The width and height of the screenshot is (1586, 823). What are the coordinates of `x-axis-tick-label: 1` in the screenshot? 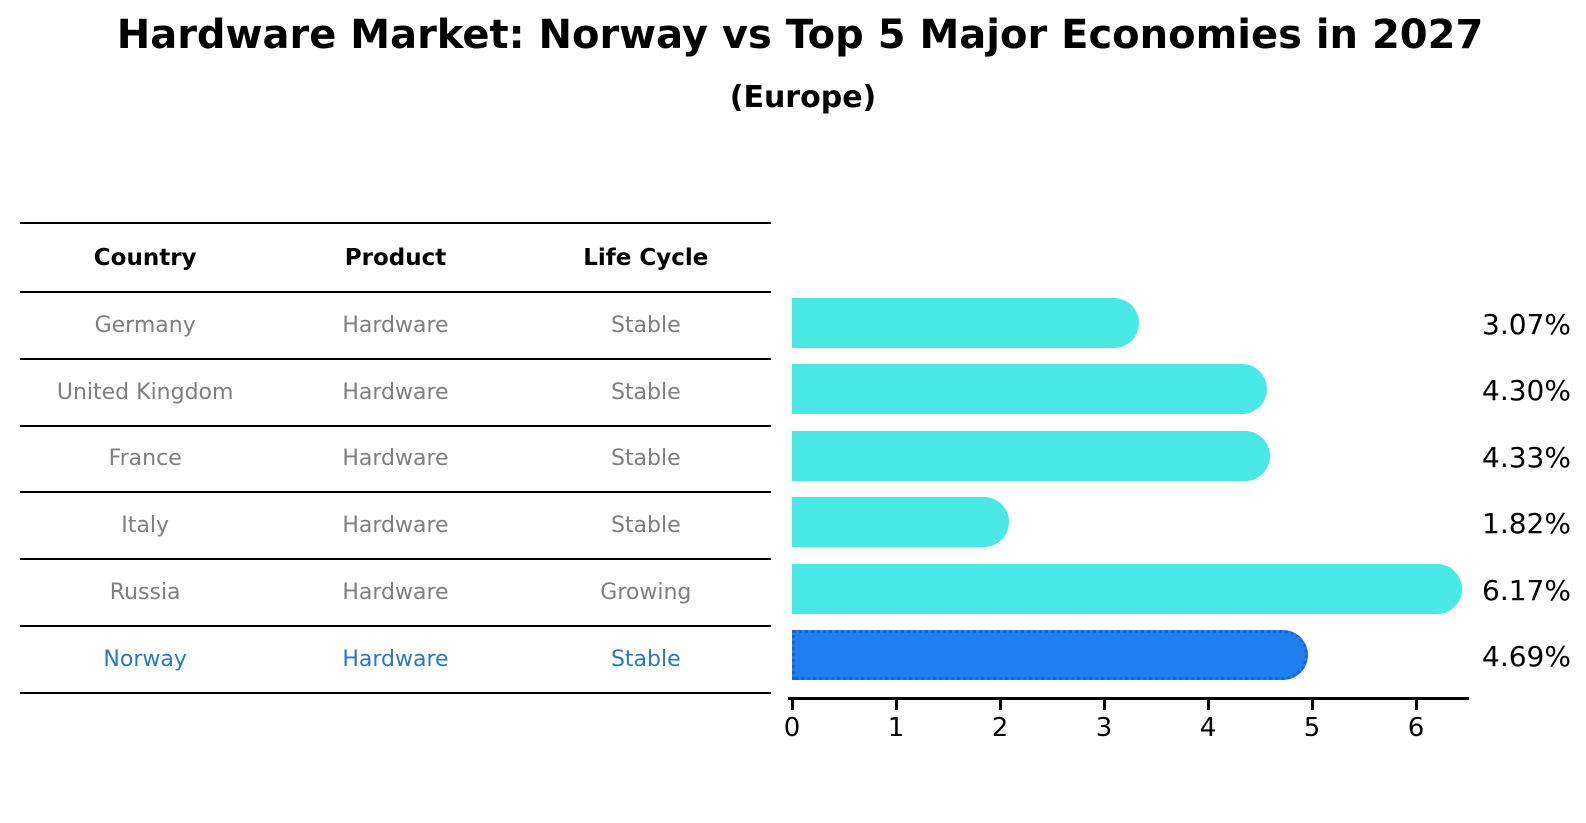 It's located at (896, 728).